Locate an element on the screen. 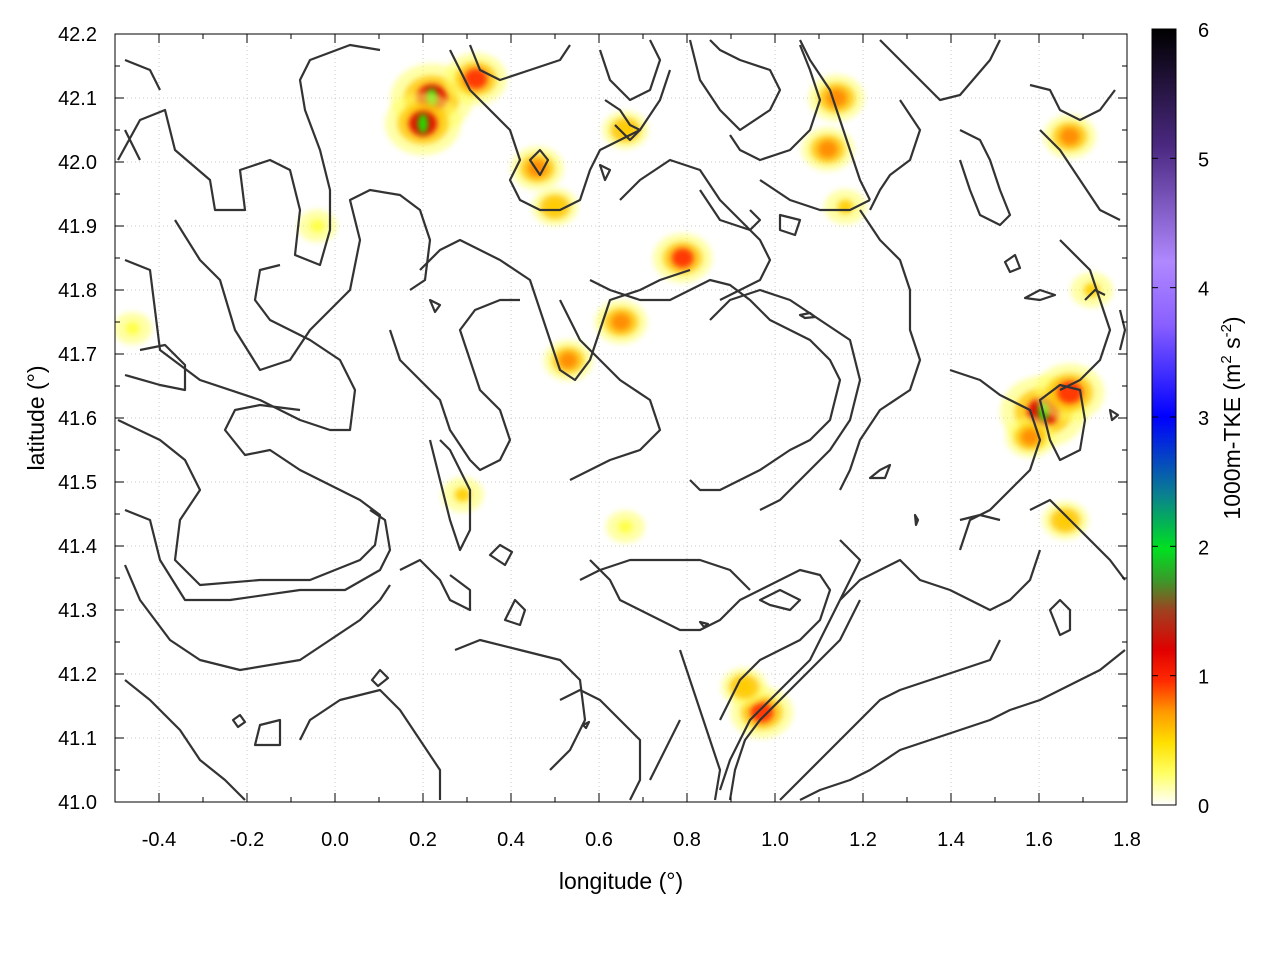 The image size is (1280, 960). x-tick-label: 0.0 is located at coordinates (335, 840).